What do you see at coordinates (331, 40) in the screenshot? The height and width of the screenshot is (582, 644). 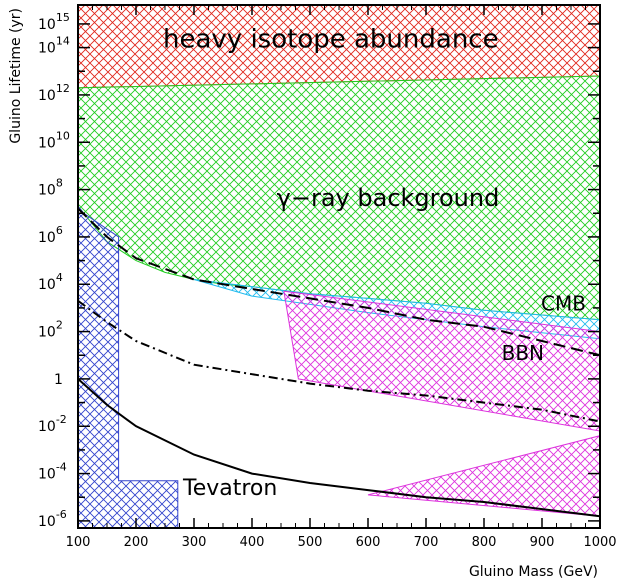 I see `region-label-0: heavy isotope abundance` at bounding box center [331, 40].